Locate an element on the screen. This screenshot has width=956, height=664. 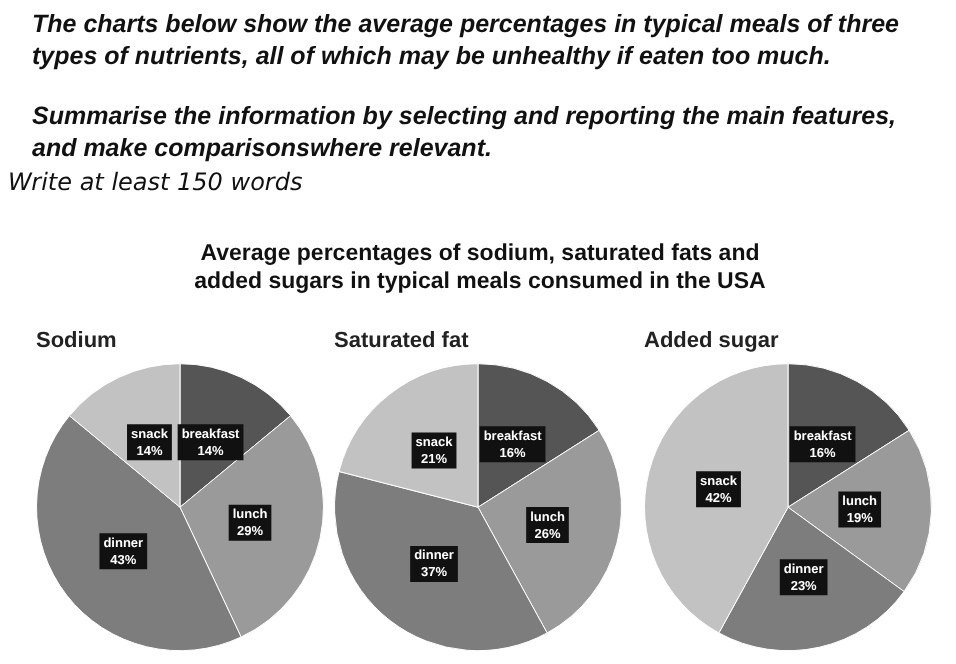
chart-title: Added sugar is located at coordinates (712, 341).